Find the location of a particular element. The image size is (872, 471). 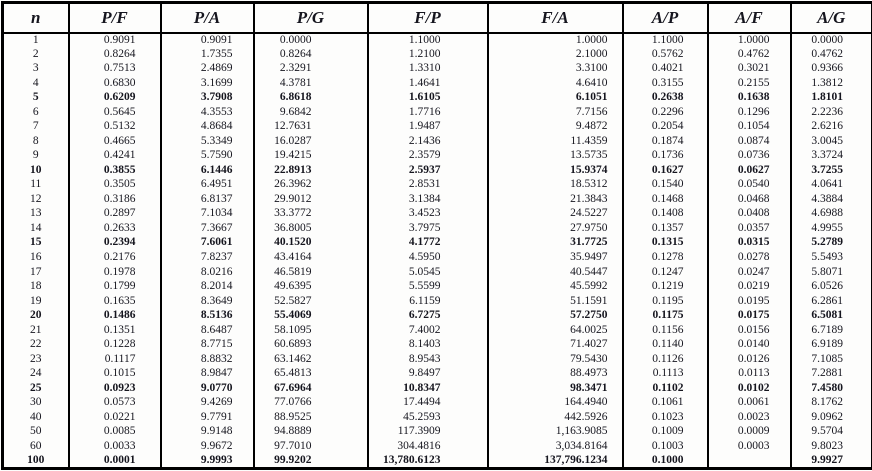

cell-ap: 1.1000 is located at coordinates (665, 40).